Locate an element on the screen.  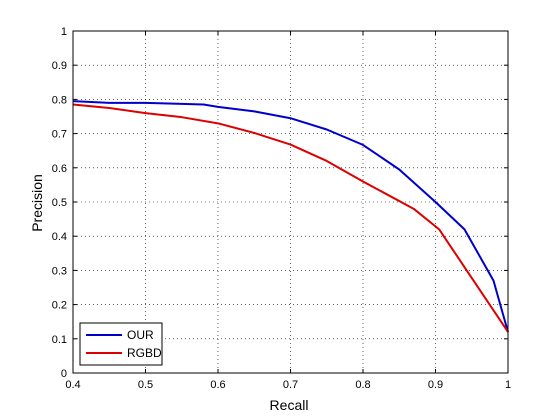
y-tick-label: 0.6 is located at coordinates (59, 169).